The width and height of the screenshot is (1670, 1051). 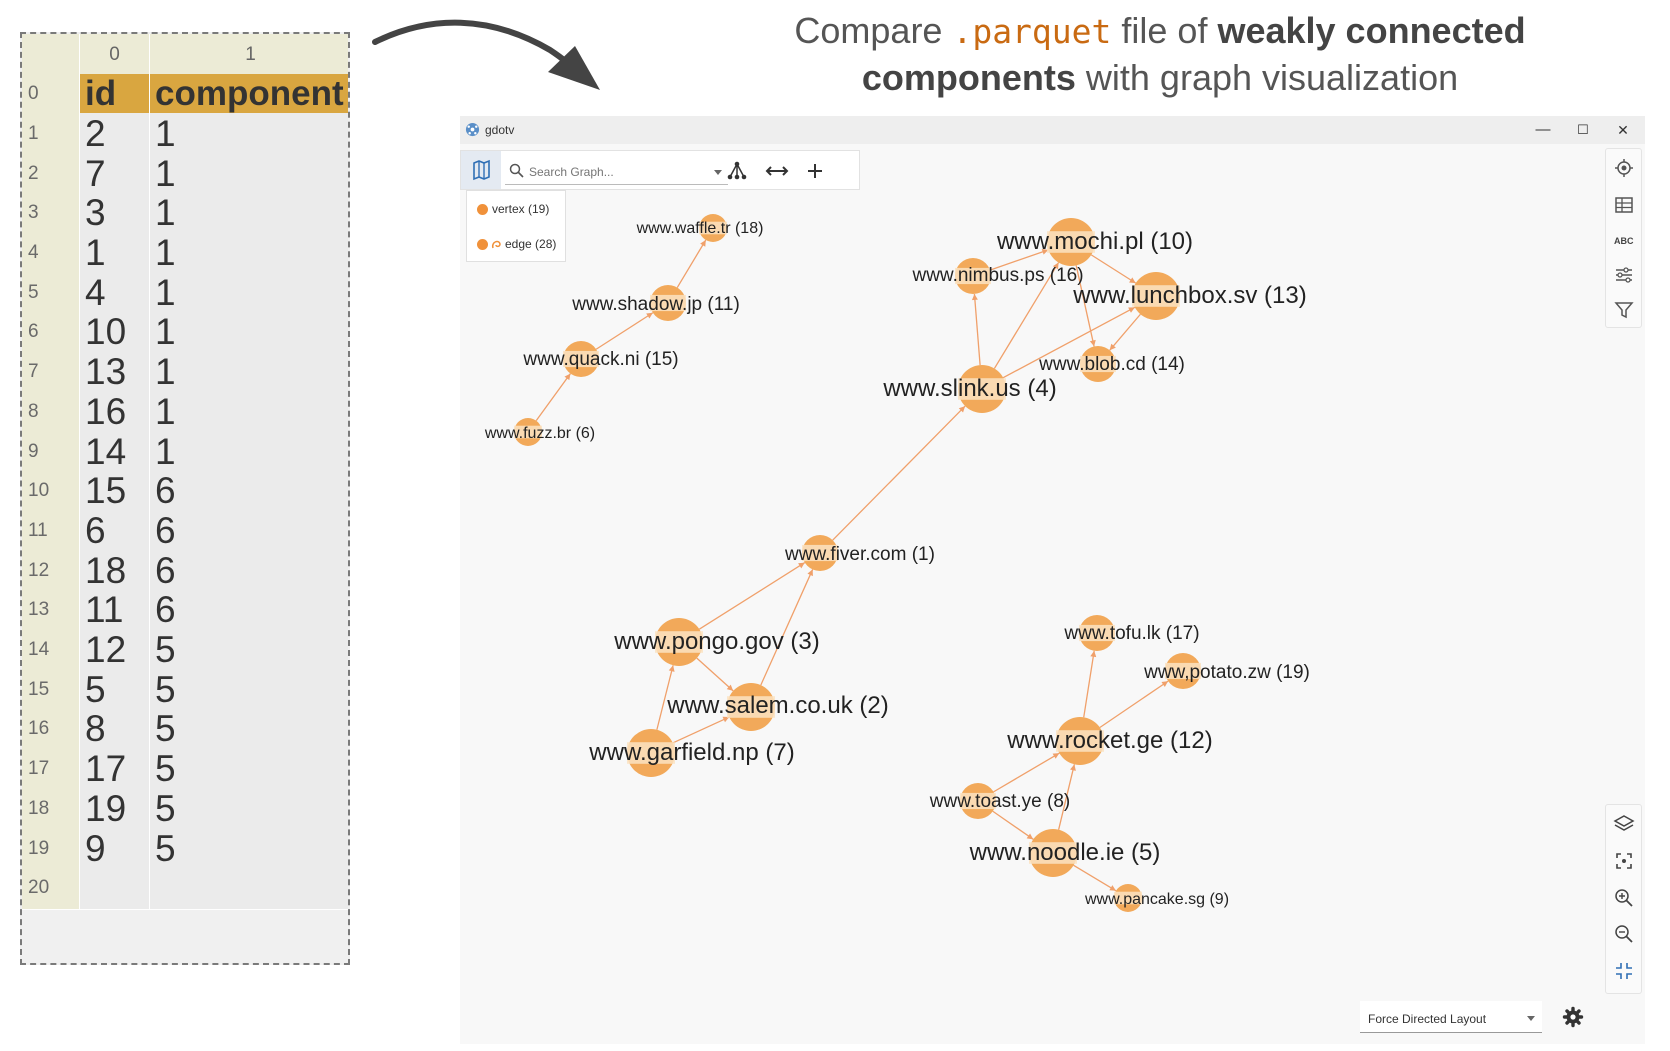 What do you see at coordinates (51, 769) in the screenshot?
I see `row-index-cell: 17` at bounding box center [51, 769].